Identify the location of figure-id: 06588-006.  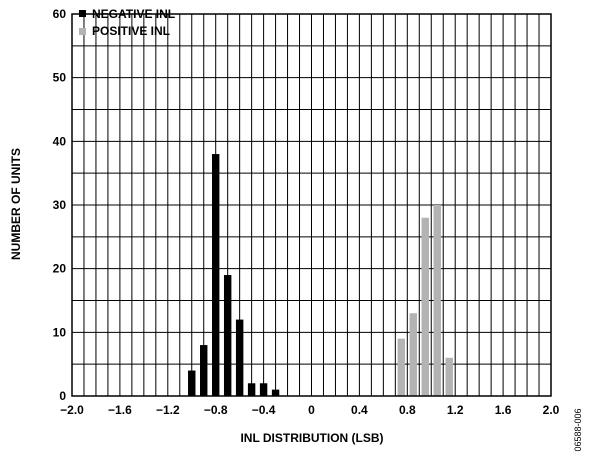
(578, 429).